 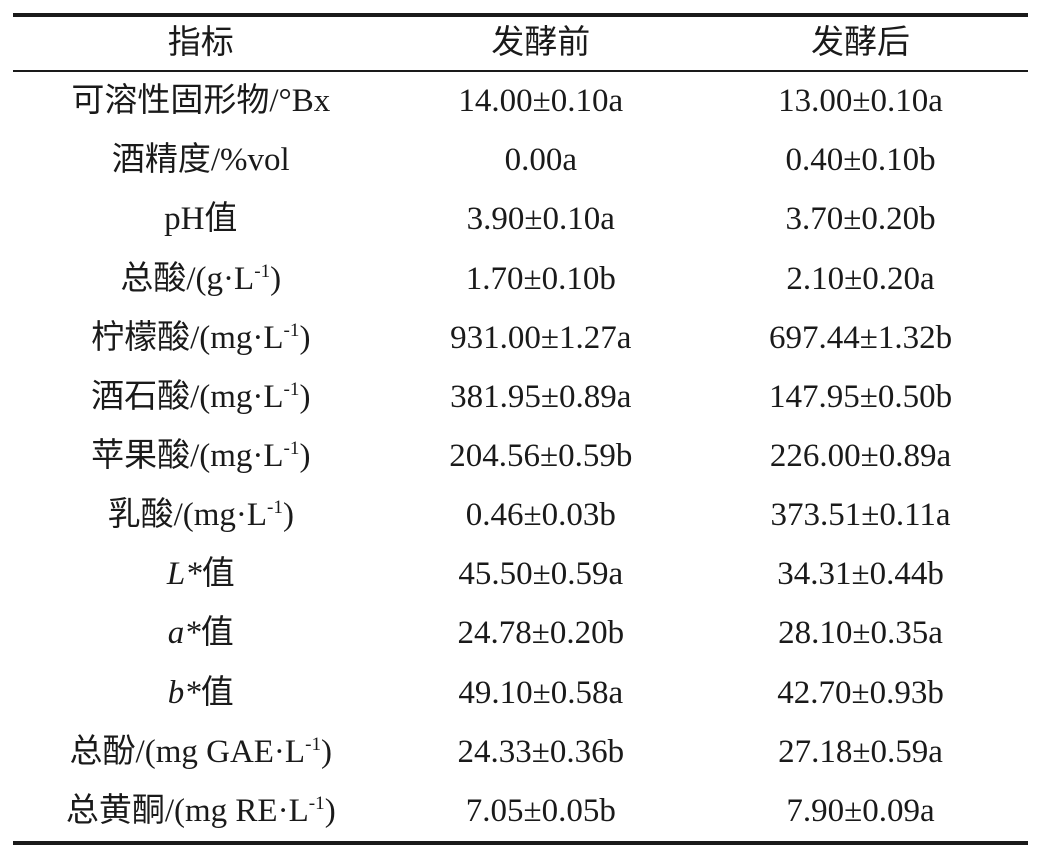 I want to click on before-fermentation-value: 381.95±0.89a, so click(x=541, y=396).